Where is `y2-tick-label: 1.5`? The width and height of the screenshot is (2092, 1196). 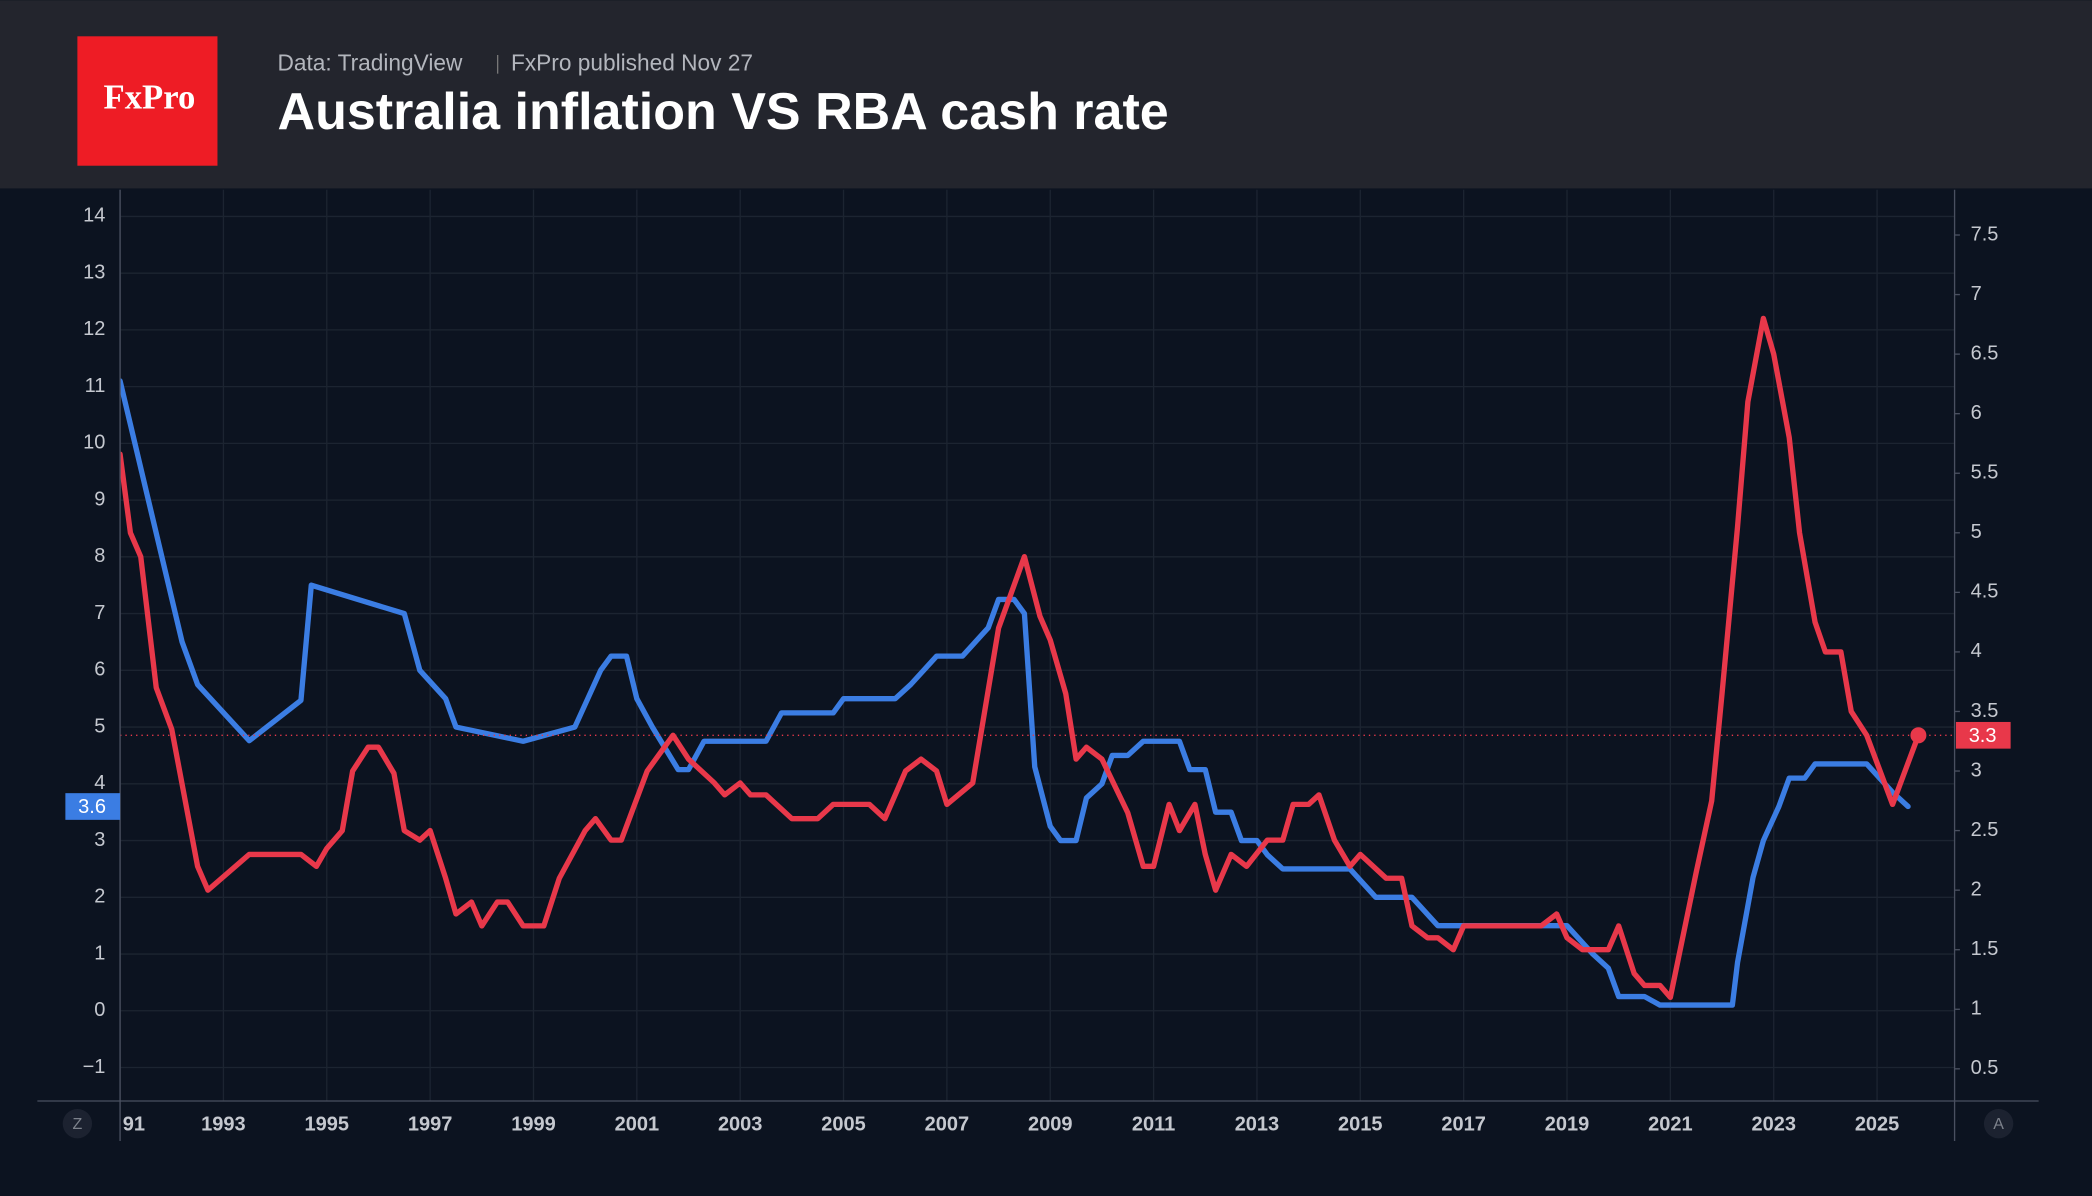 y2-tick-label: 1.5 is located at coordinates (1985, 949).